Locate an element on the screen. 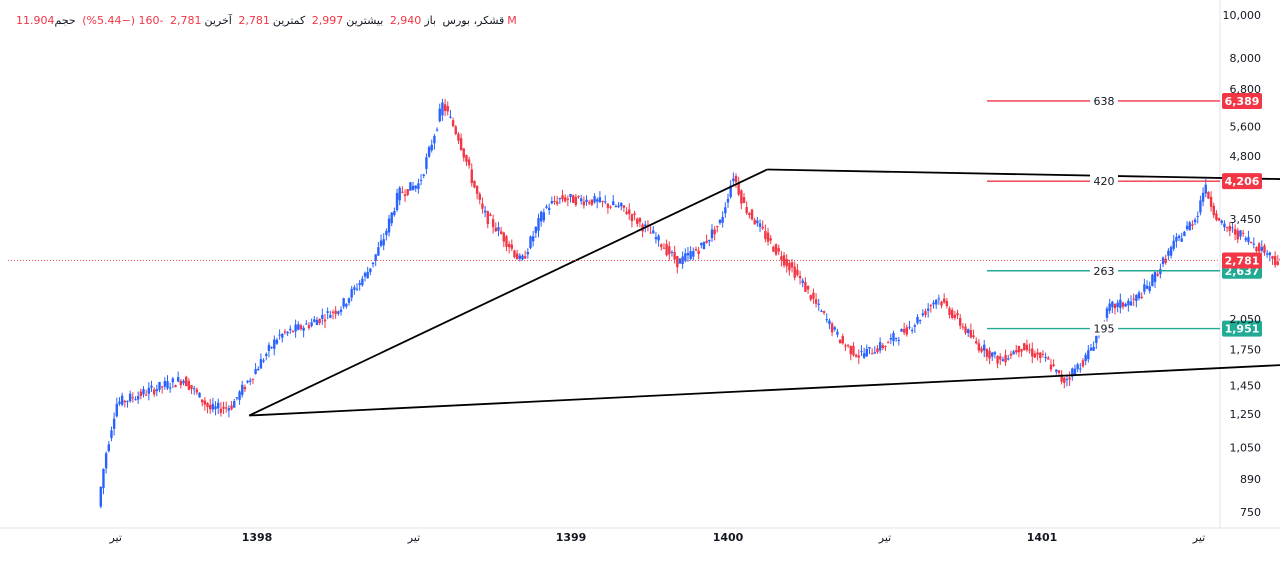 Image resolution: width=1280 pixels, height=561 pixels. symbol-name: قشکر، بورس is located at coordinates (473, 20).